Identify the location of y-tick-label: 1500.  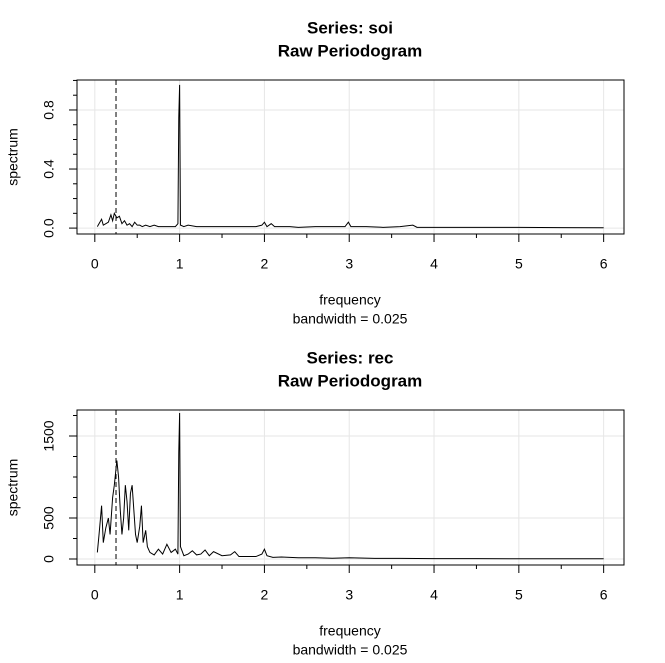
(49, 435).